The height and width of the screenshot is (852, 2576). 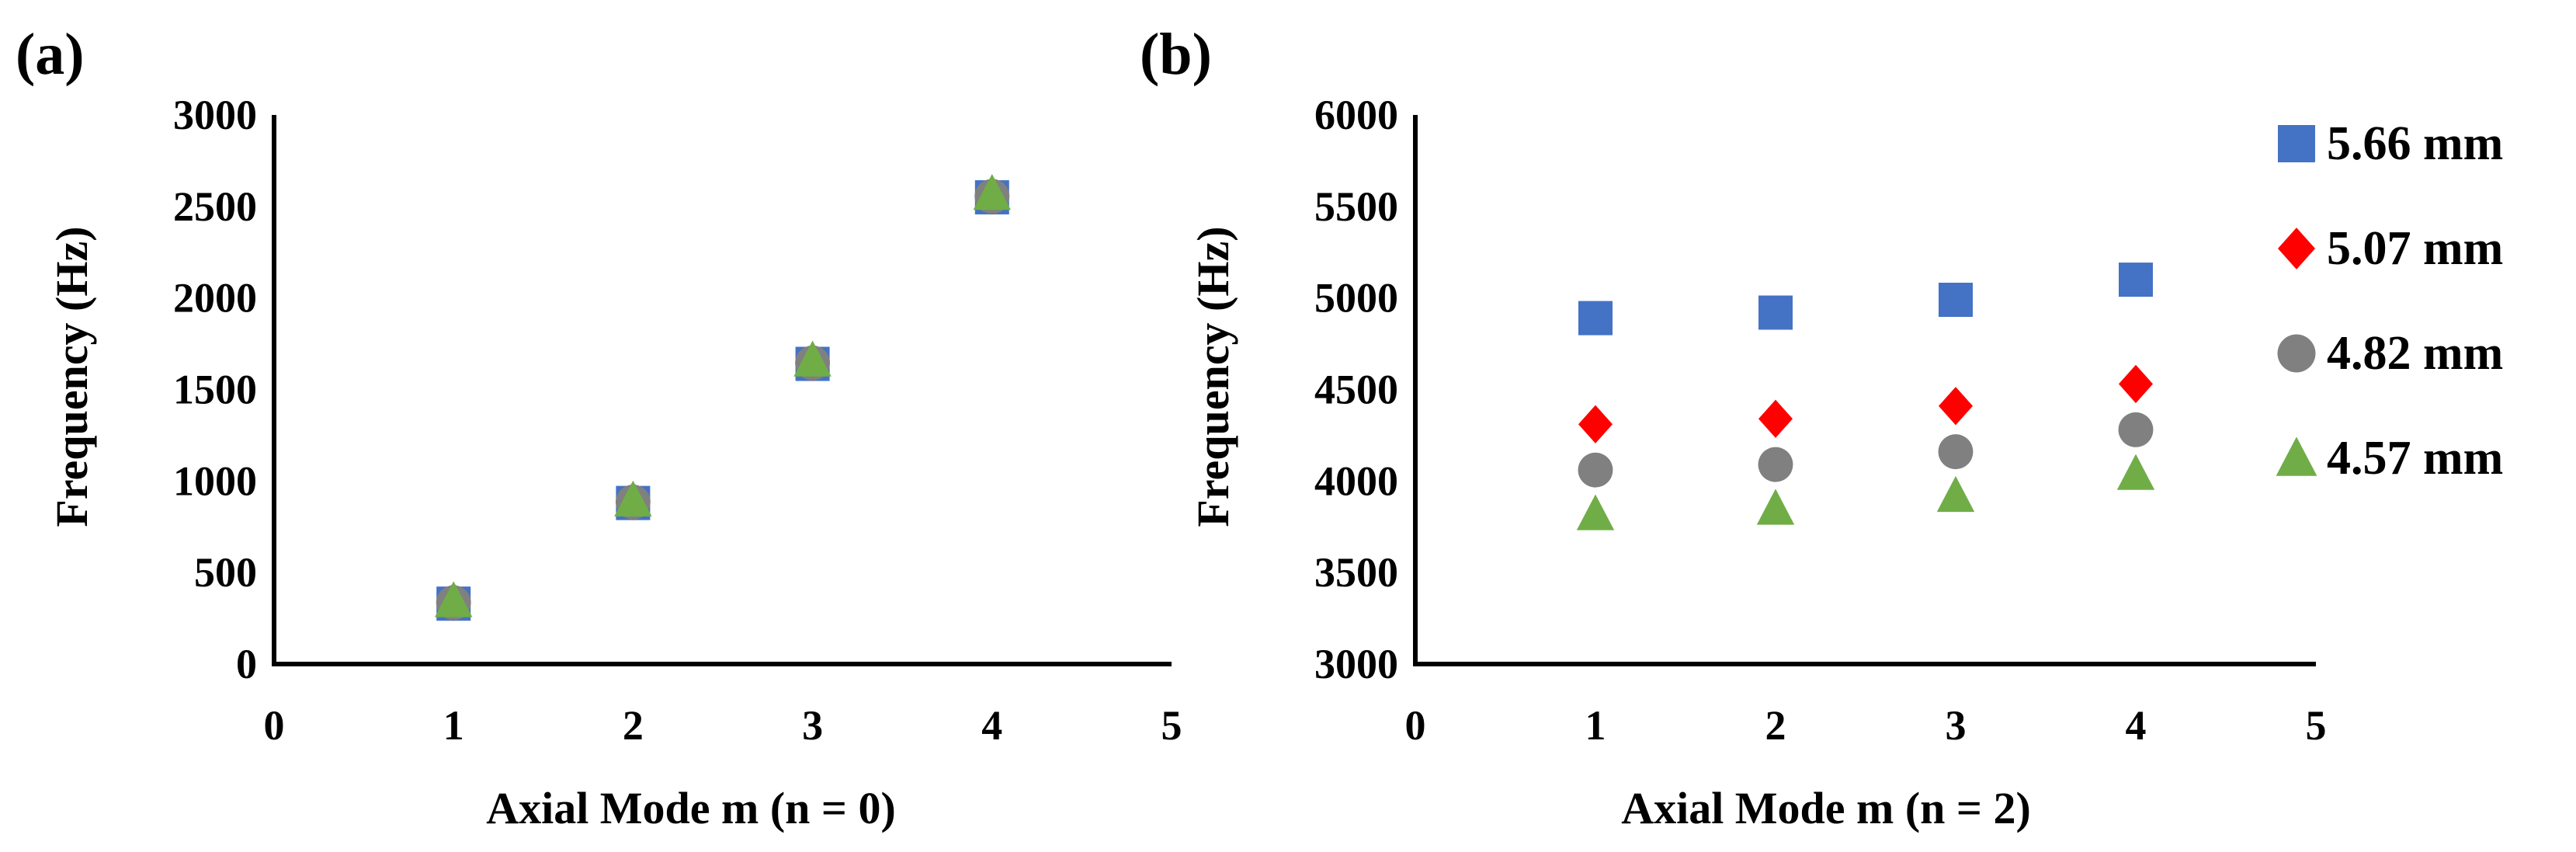 I want to click on panel-label-a: (a), so click(x=50, y=55).